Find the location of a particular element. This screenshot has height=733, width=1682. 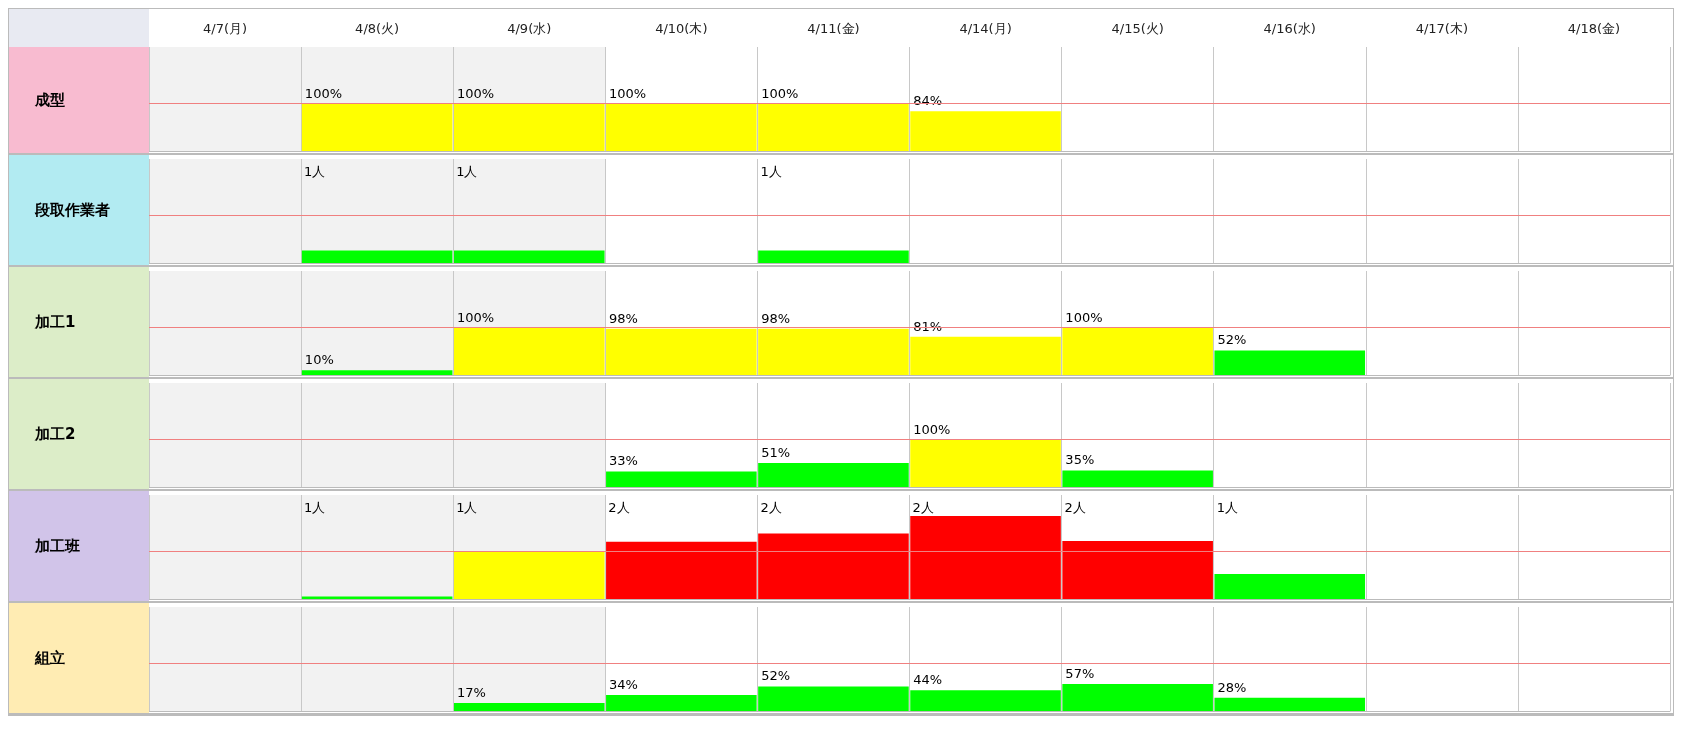

x-tick-label: 4/18(金) is located at coordinates (1594, 28).